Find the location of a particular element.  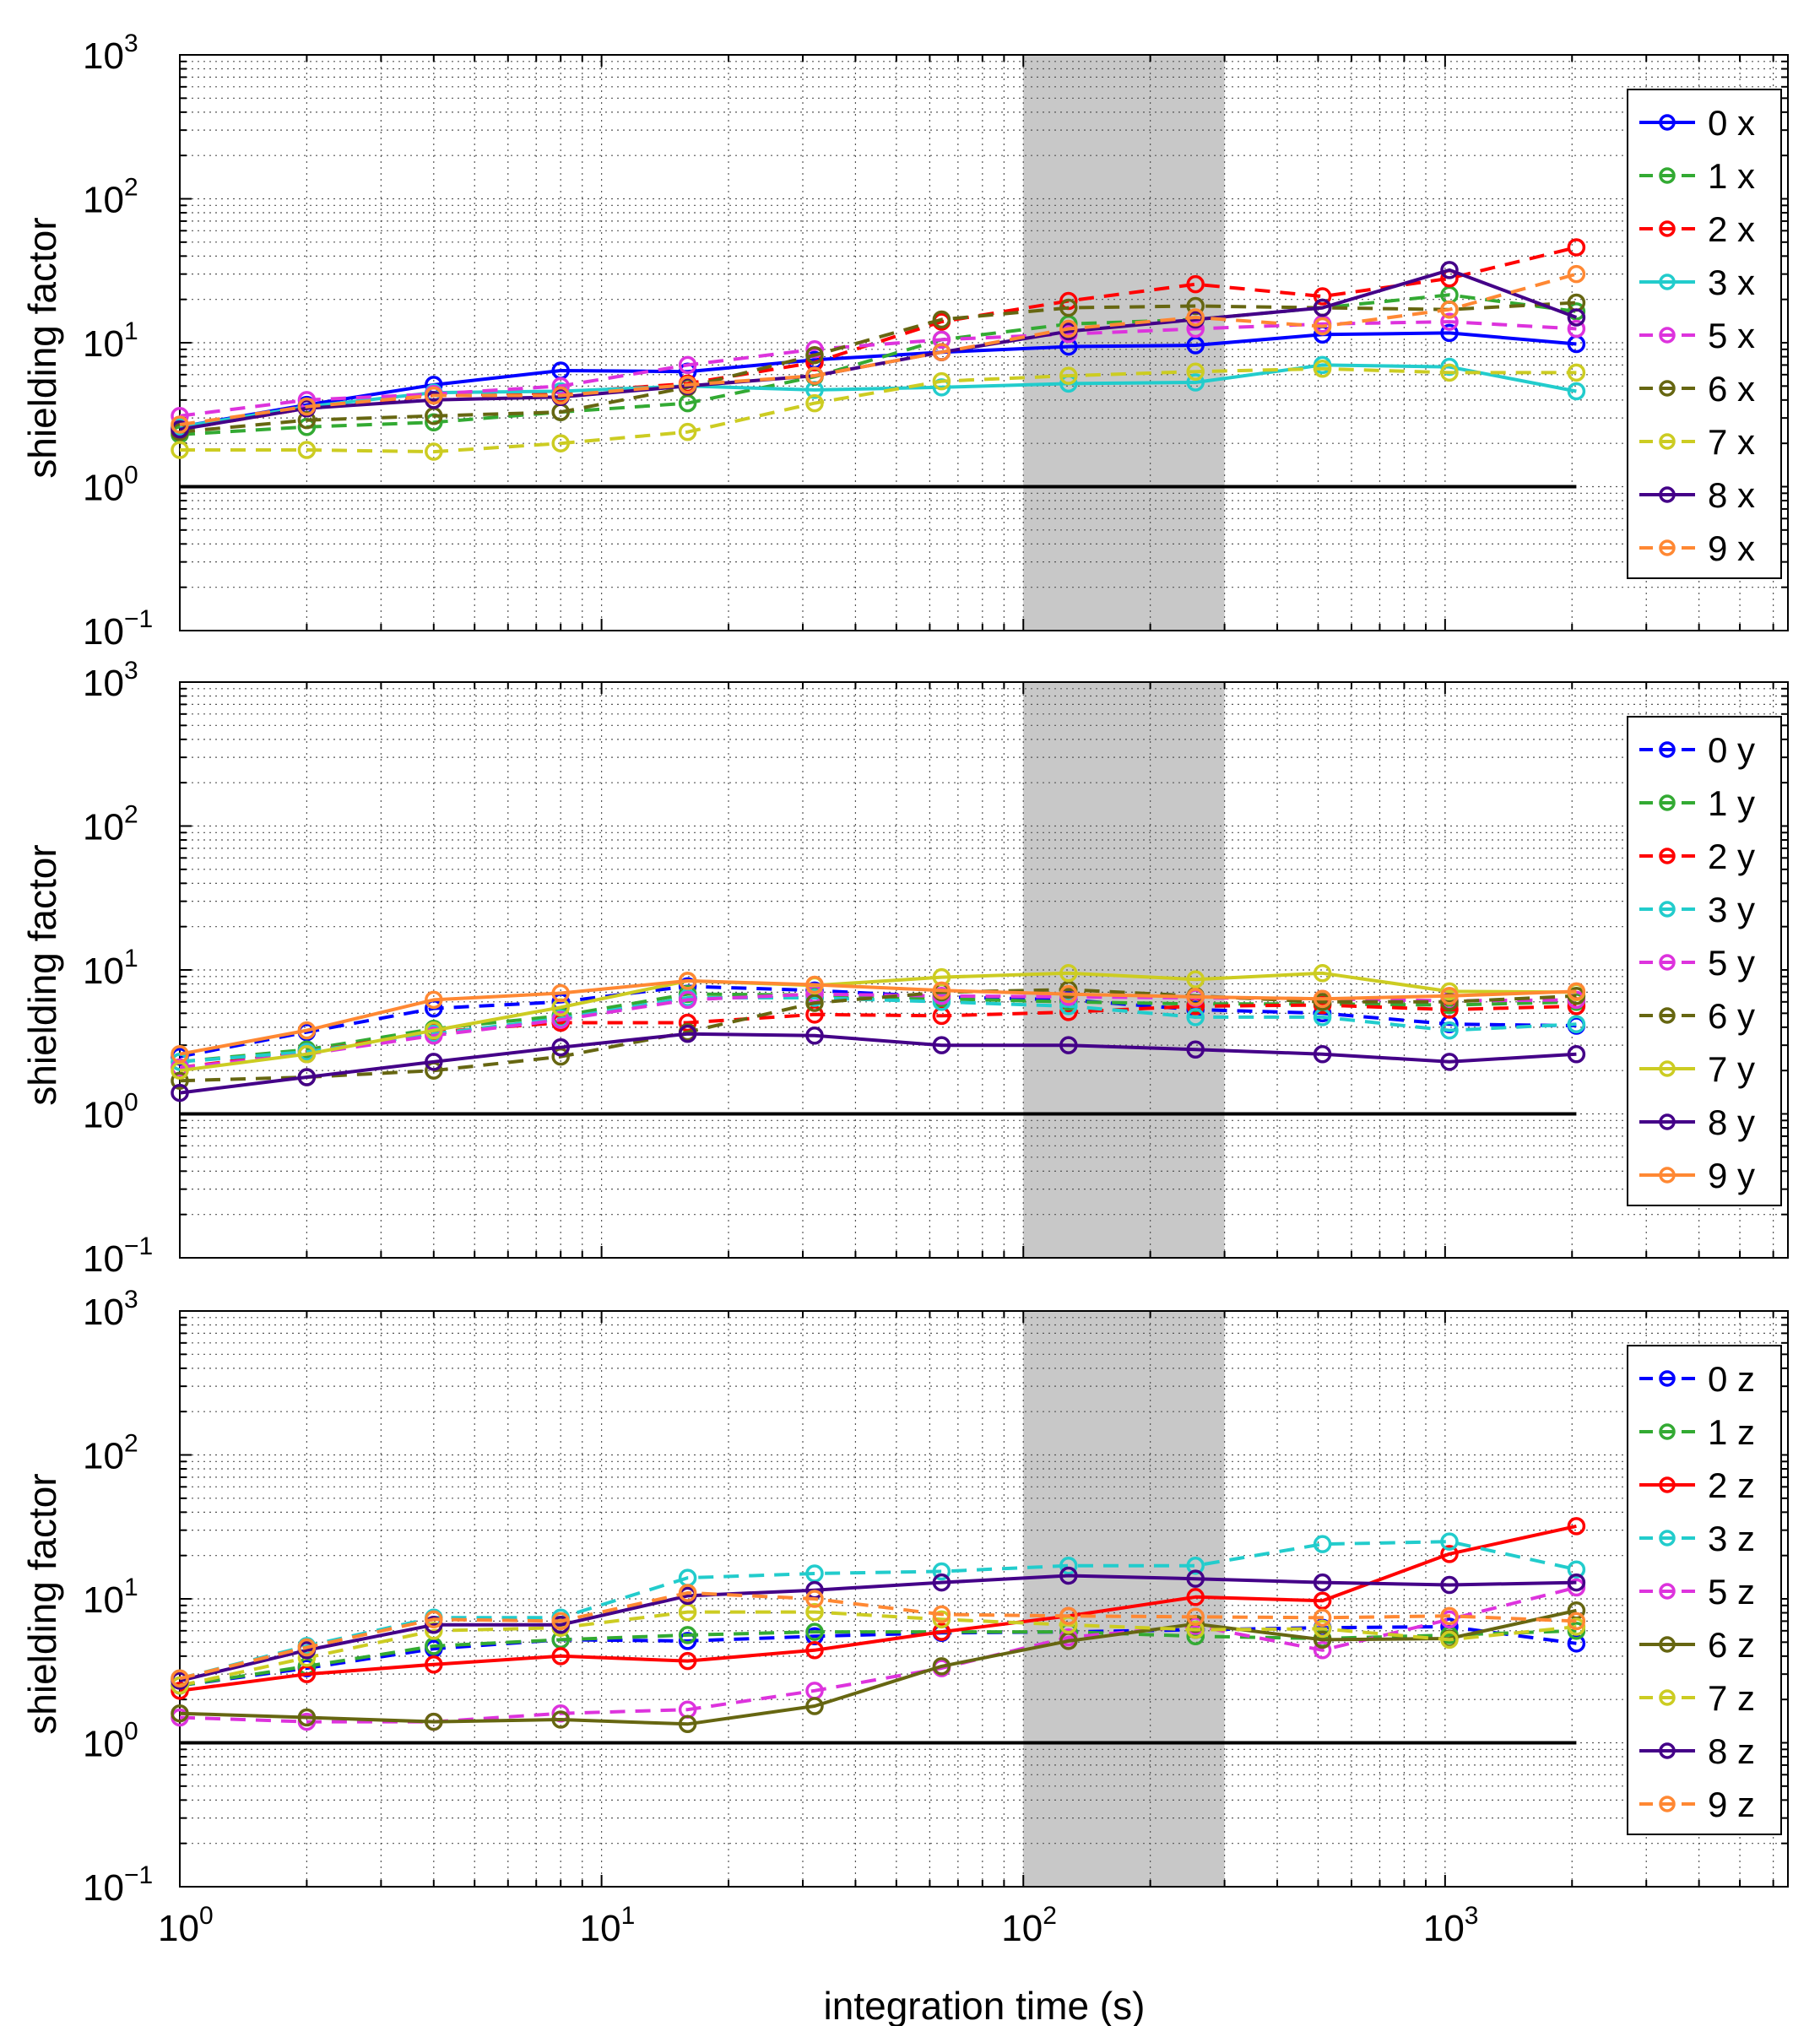

legend-label: 3 z is located at coordinates (1731, 1538).